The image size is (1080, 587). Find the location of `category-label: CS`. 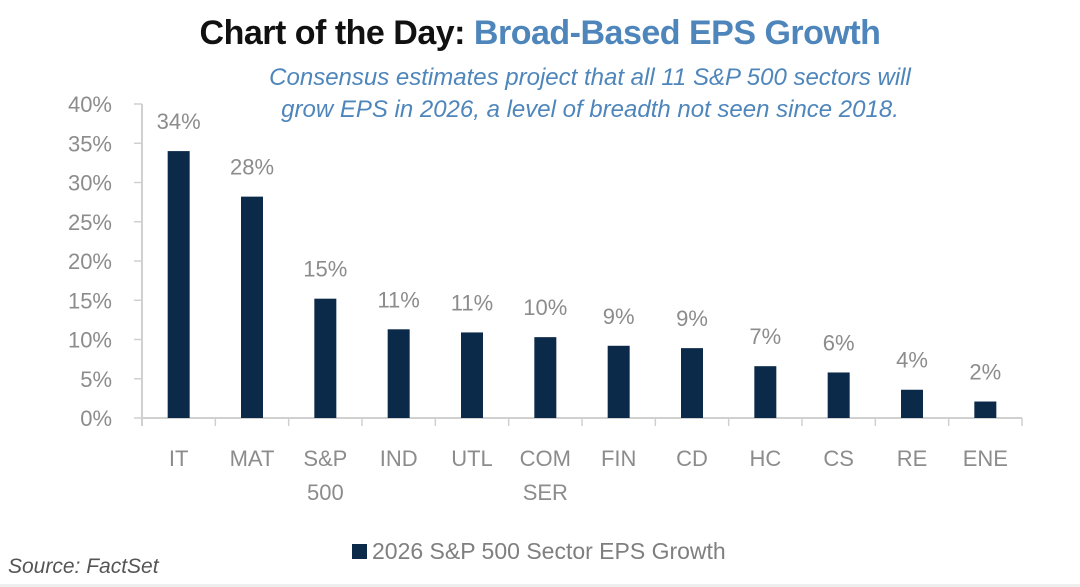

category-label: CS is located at coordinates (838, 458).